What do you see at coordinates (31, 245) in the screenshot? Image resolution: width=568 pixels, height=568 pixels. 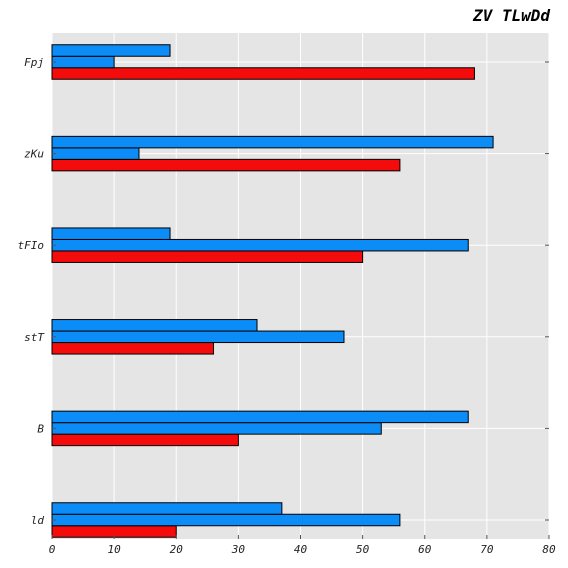 I see `y-tick-label: tFIo` at bounding box center [31, 245].